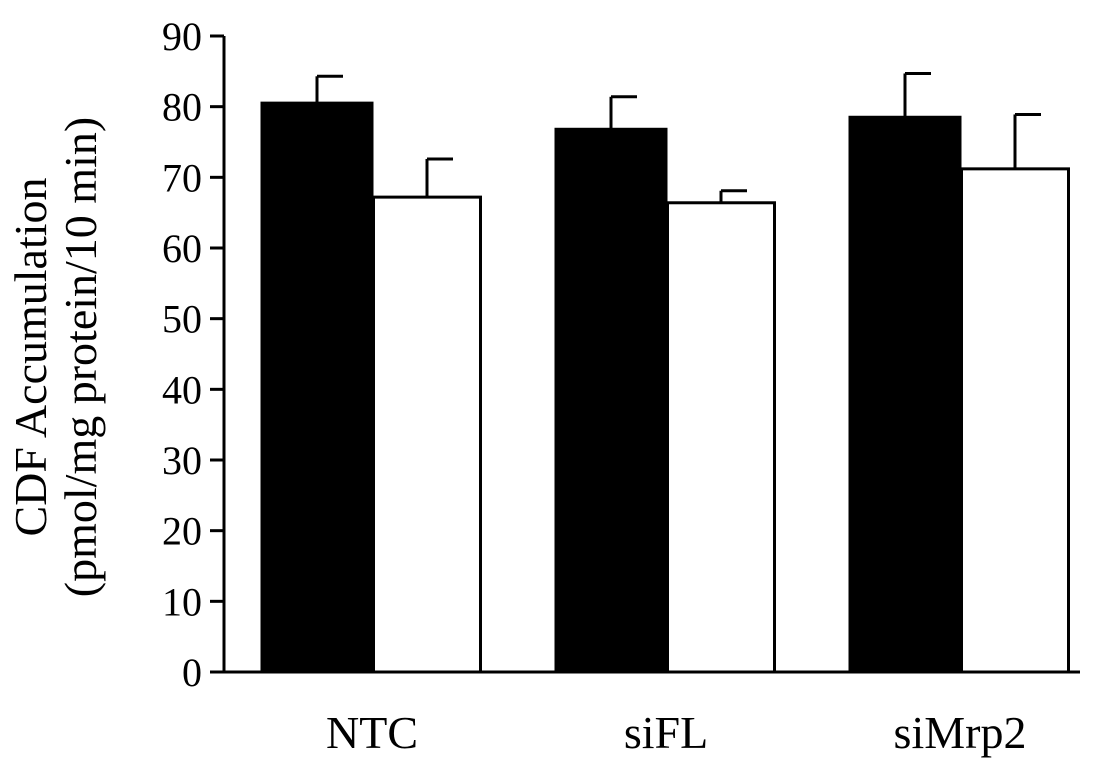 Image resolution: width=1100 pixels, height=763 pixels. I want to click on y-tick-label: 70, so click(182, 177).